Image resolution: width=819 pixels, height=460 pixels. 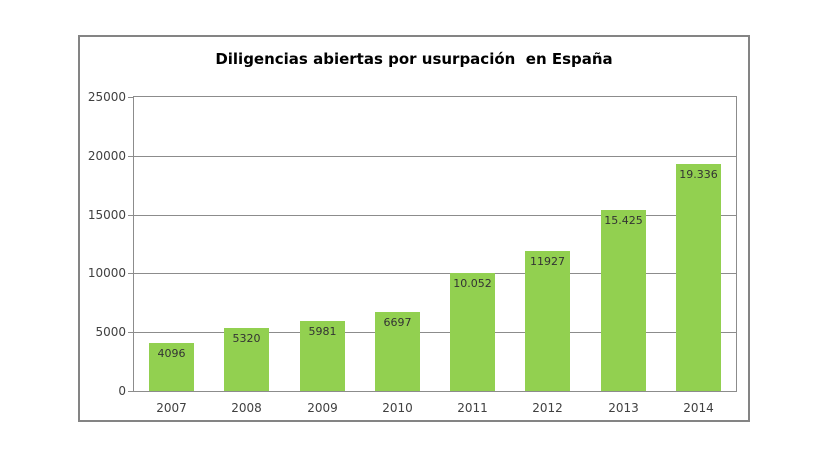 What do you see at coordinates (397, 351) in the screenshot?
I see `bar-2010: 6697` at bounding box center [397, 351].